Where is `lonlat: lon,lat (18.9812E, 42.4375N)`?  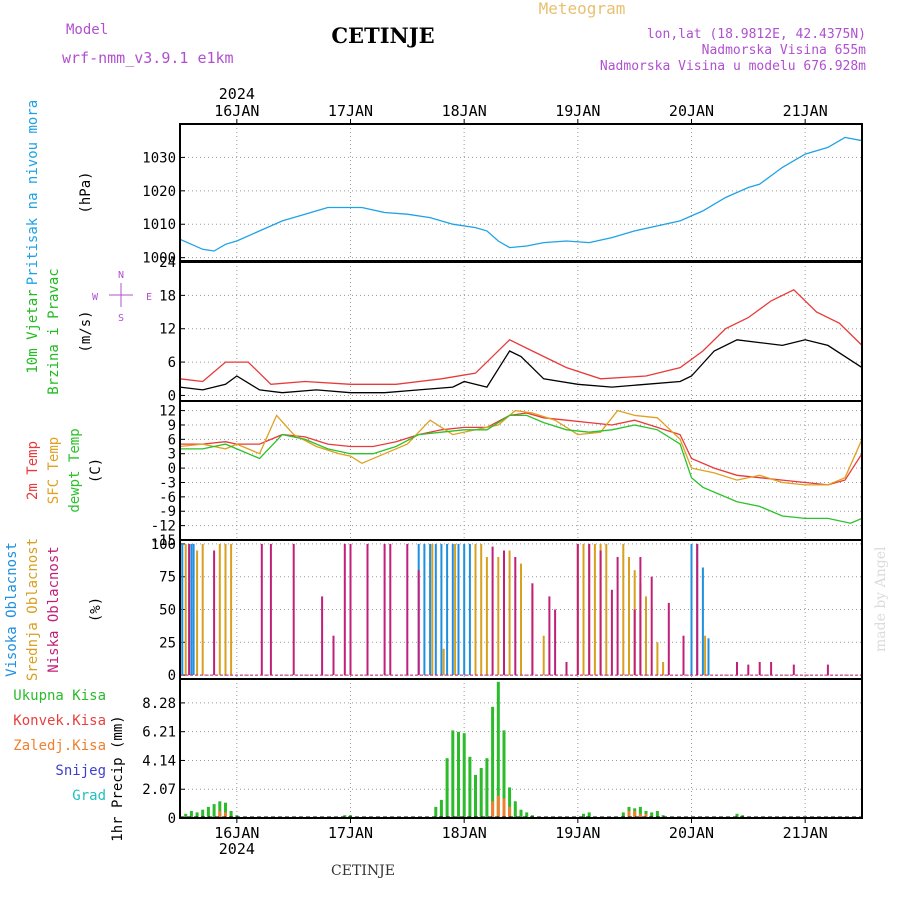 lonlat: lon,lat (18.9812E, 42.4375N) is located at coordinates (756, 34).